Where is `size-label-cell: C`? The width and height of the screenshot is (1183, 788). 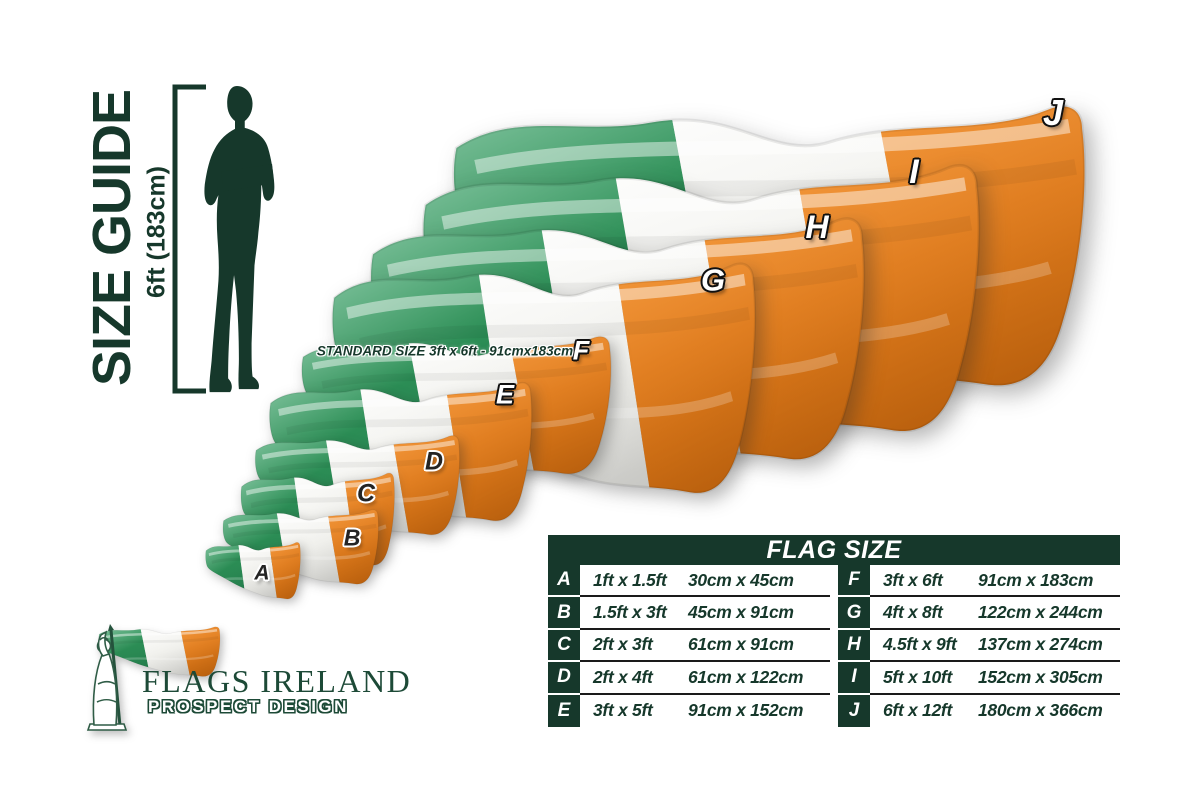 size-label-cell: C is located at coordinates (564, 646).